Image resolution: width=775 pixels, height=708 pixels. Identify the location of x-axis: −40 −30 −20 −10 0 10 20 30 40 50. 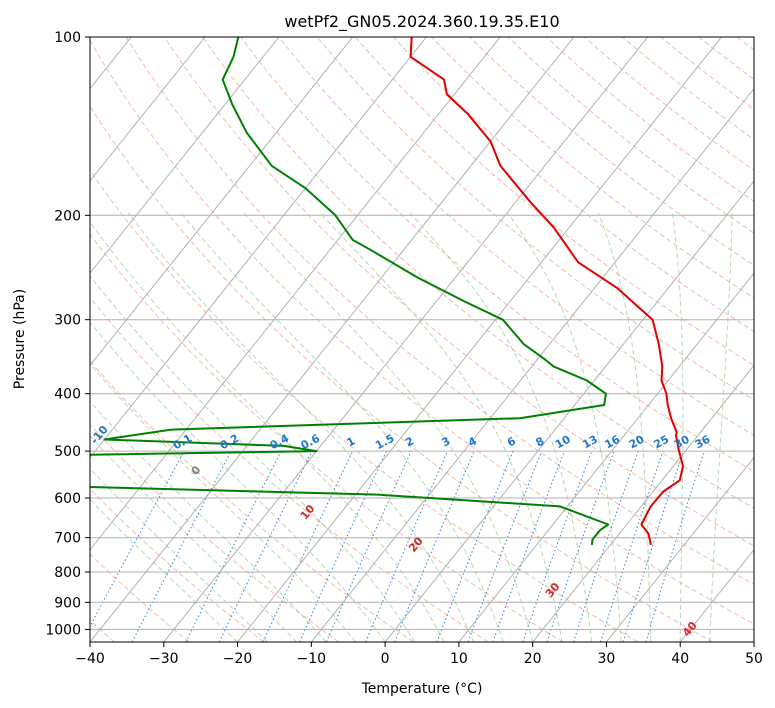
(419, 654).